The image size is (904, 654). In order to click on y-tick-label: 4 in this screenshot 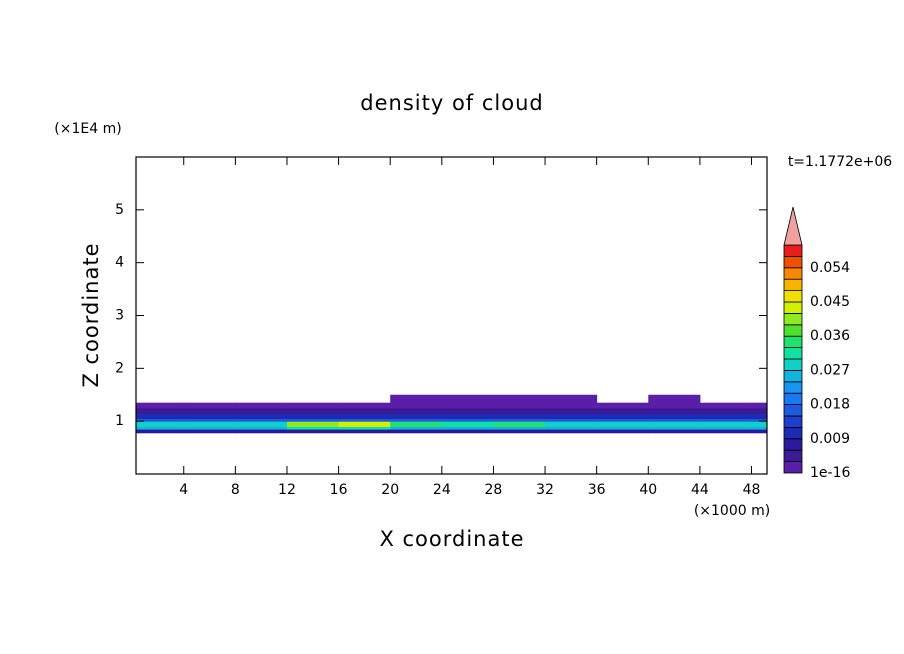, I will do `click(119, 263)`.